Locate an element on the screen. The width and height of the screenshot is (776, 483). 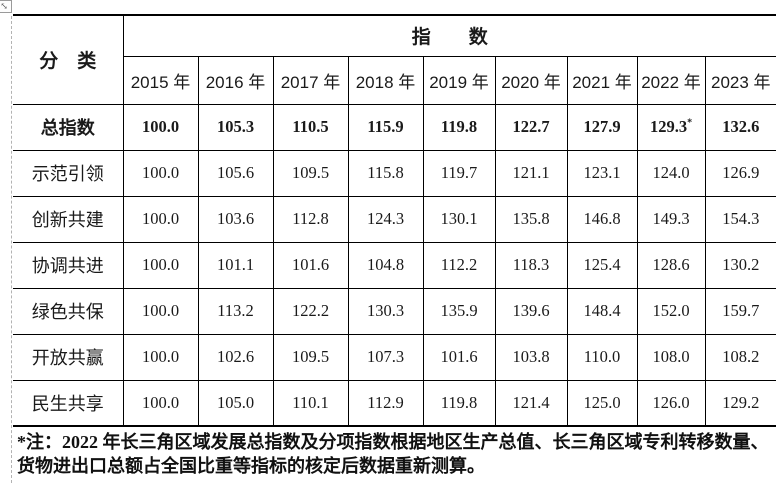
value-cell: 105.6 is located at coordinates (235, 173).